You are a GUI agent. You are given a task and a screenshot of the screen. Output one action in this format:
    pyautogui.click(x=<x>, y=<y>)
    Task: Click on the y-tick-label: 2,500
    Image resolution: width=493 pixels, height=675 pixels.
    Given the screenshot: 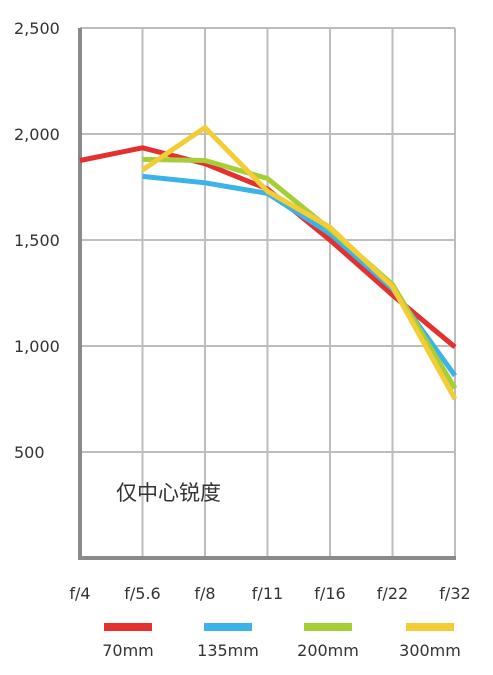 What is the action you would take?
    pyautogui.click(x=37, y=28)
    